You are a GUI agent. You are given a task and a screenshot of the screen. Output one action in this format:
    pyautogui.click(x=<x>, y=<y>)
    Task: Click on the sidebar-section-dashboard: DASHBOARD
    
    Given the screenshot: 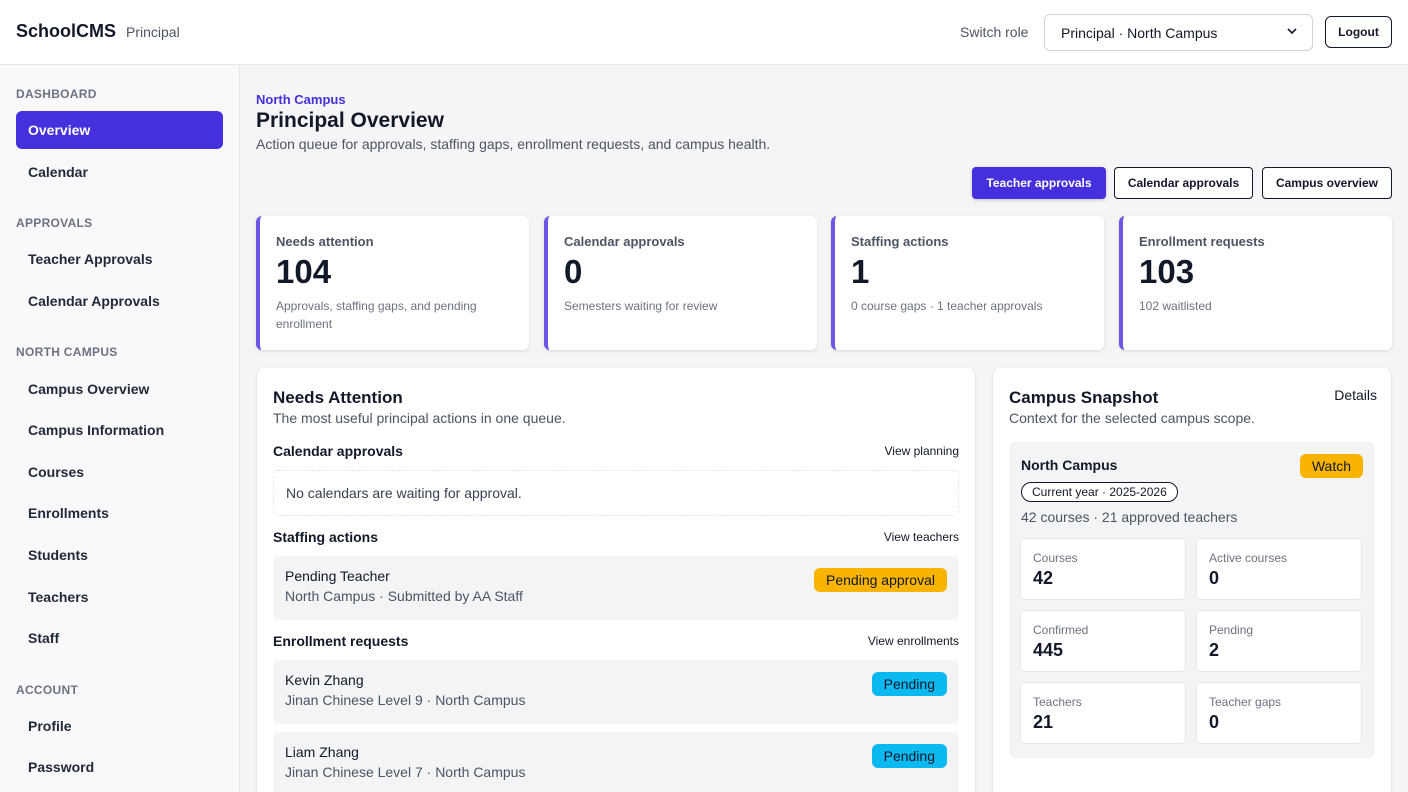 What is the action you would take?
    pyautogui.click(x=56, y=94)
    